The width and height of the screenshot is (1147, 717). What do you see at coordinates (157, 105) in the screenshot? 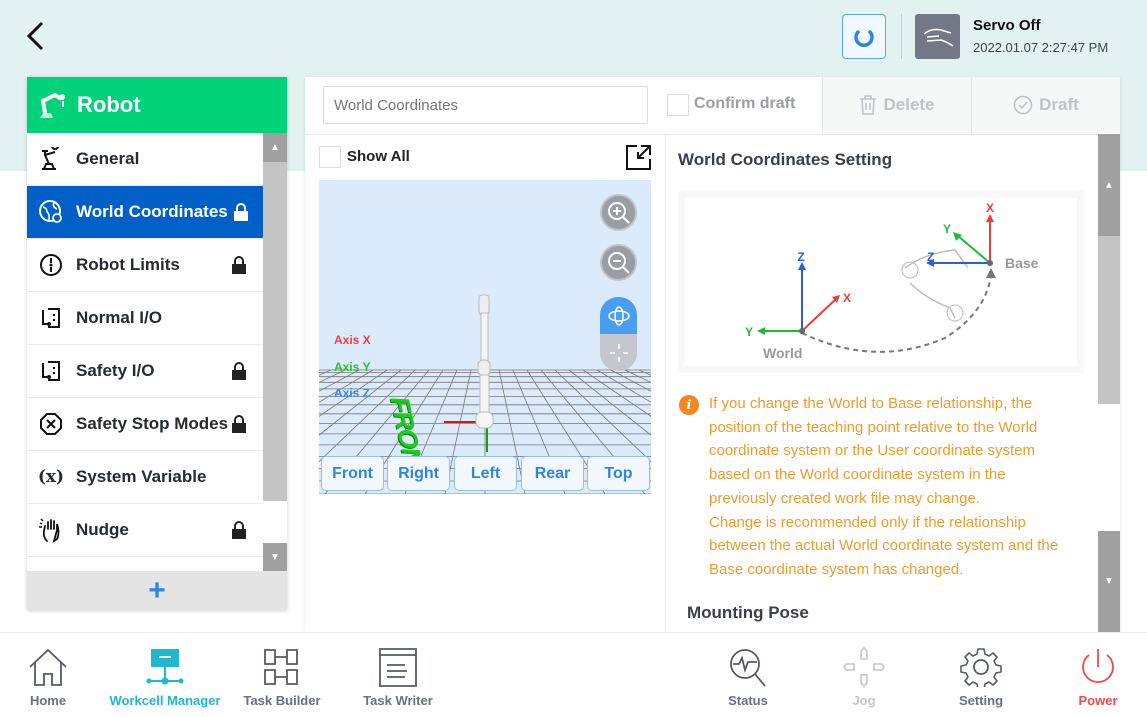
I see `sidebar-header: Robot` at bounding box center [157, 105].